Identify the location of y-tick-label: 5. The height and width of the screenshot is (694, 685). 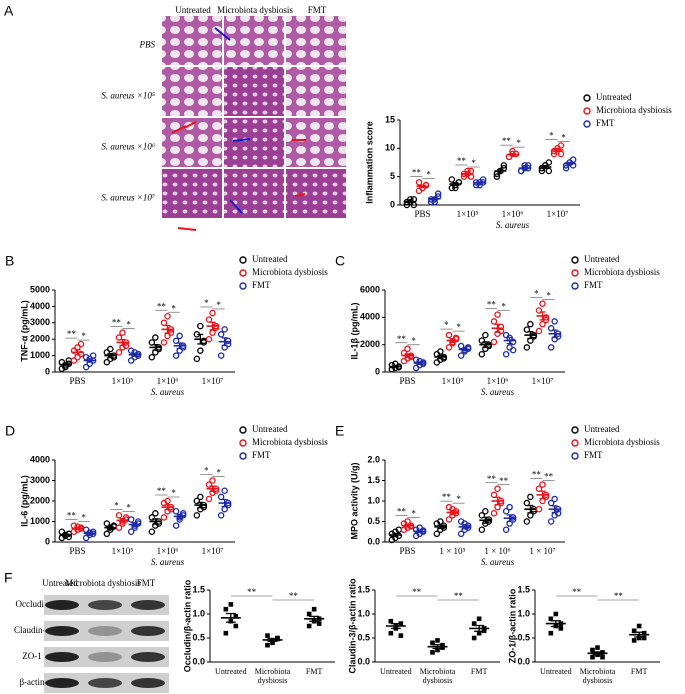
(392, 176).